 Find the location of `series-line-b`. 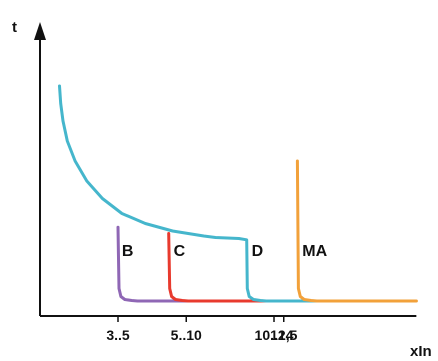

series-line-b is located at coordinates (264, 264).